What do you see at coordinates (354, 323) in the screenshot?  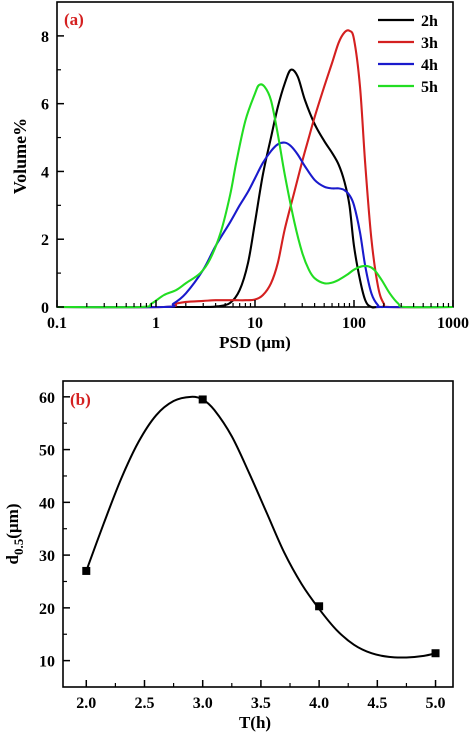 I see `x-tick-label-3: 100` at bounding box center [354, 323].